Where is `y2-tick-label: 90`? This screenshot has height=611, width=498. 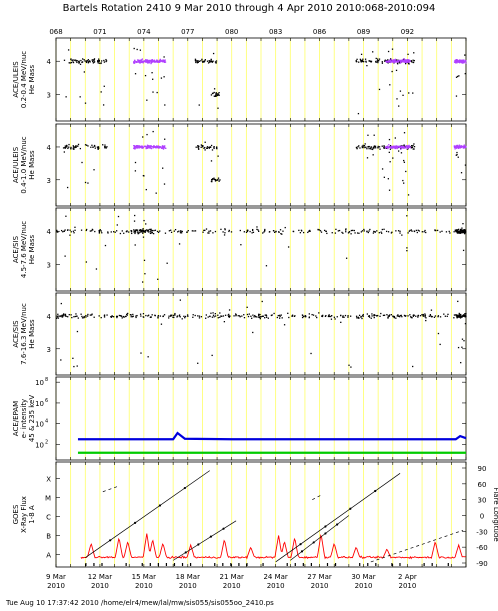
y2-tick-label: 90 is located at coordinates (482, 469).